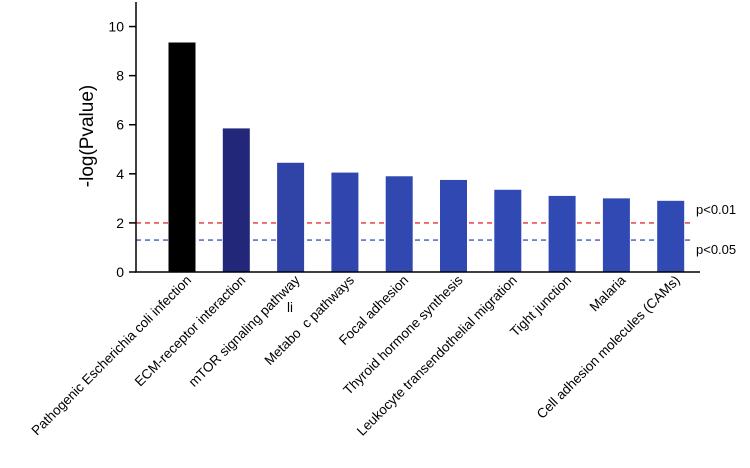  What do you see at coordinates (190, 331) in the screenshot?
I see `category-label: ECM-receptor interaction` at bounding box center [190, 331].